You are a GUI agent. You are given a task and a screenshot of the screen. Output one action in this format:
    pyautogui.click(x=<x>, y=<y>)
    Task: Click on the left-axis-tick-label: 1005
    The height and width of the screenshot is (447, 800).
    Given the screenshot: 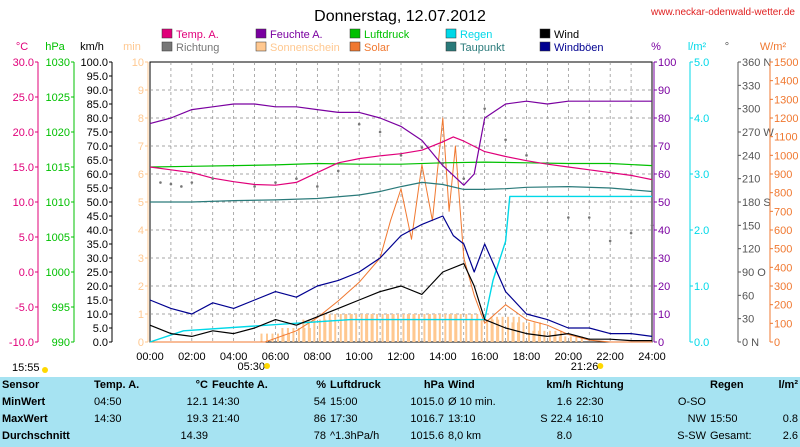 What is the action you would take?
    pyautogui.click(x=58, y=238)
    